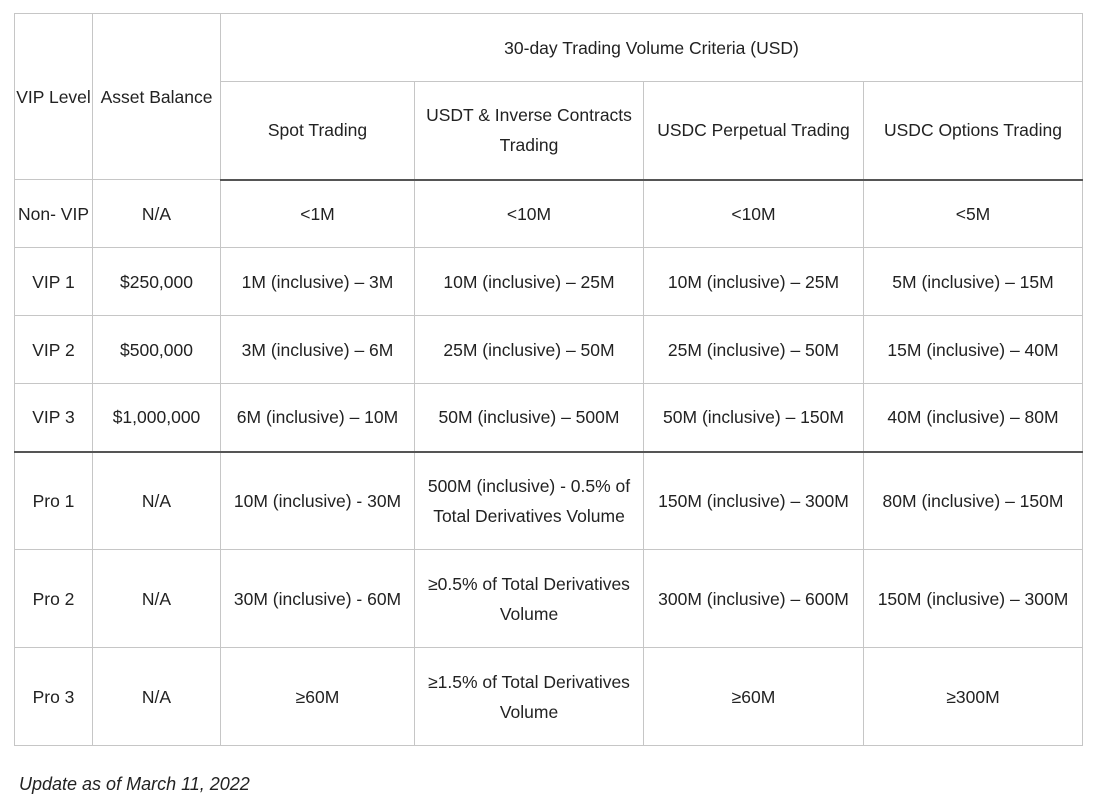 The image size is (1095, 803). What do you see at coordinates (529, 696) in the screenshot?
I see `cell-usdt: ≥1.5% of Total Derivatives Volume` at bounding box center [529, 696].